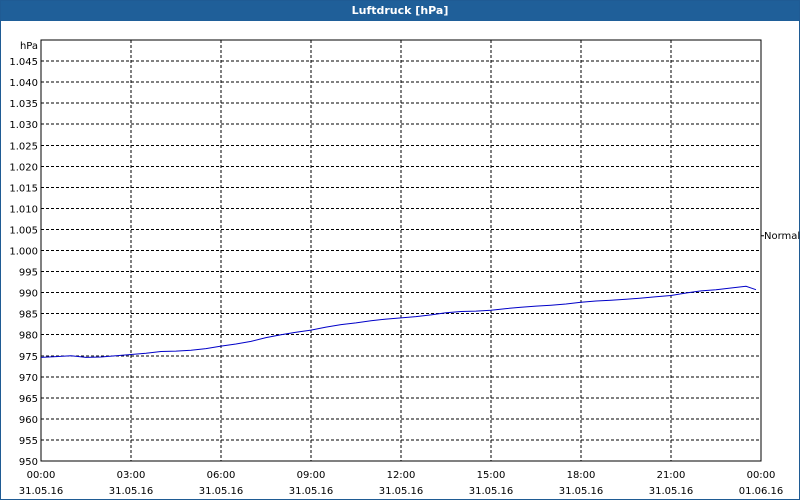 The image size is (800, 500). I want to click on y-tick-label: 995, so click(28, 273).